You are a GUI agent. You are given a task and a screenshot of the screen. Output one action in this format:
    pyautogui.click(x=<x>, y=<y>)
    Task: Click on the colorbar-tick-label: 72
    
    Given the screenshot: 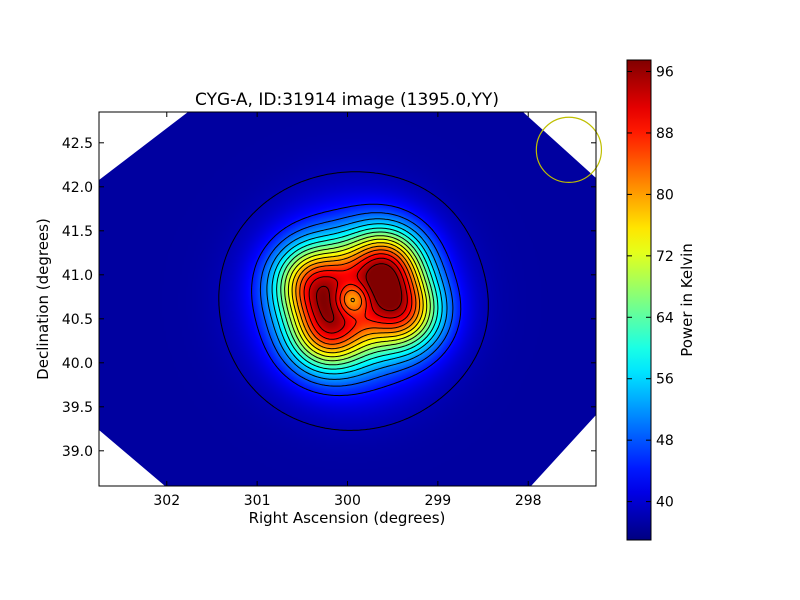 What is the action you would take?
    pyautogui.click(x=665, y=257)
    